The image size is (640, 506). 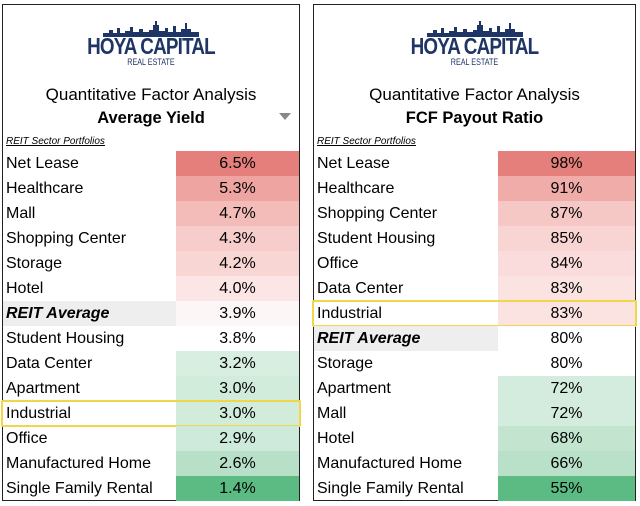 I want to click on value-cell: 85%, so click(x=566, y=238).